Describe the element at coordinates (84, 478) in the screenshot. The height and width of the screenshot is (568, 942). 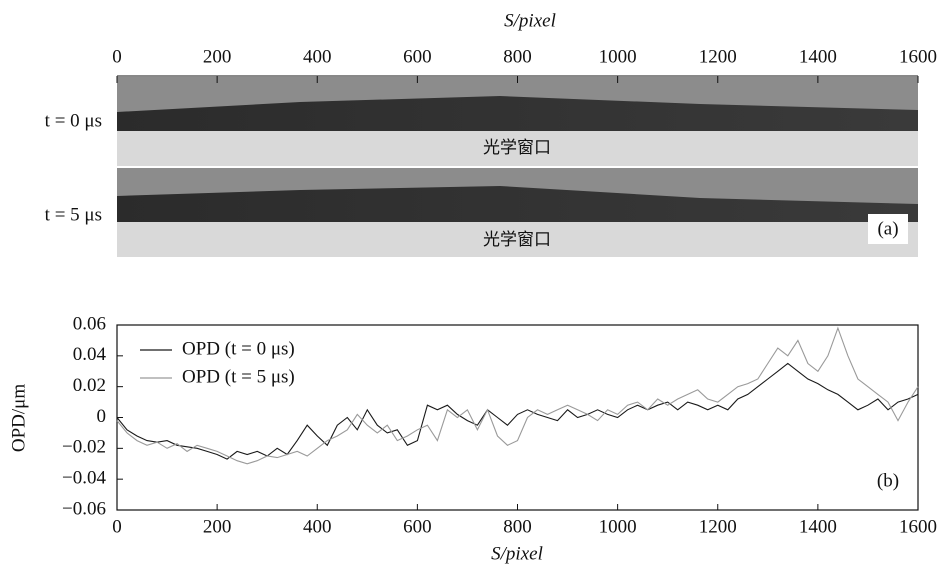
I see `y-tick-label: −0.04` at that location.